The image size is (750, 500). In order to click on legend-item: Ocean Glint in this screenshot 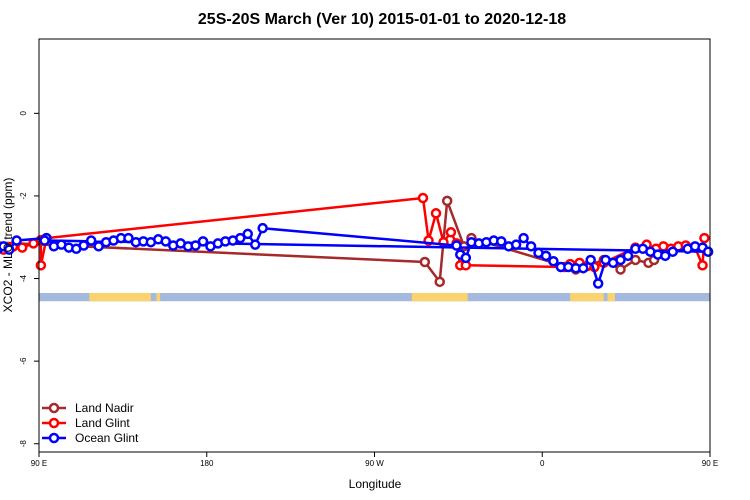, I will do `click(90, 438)`.